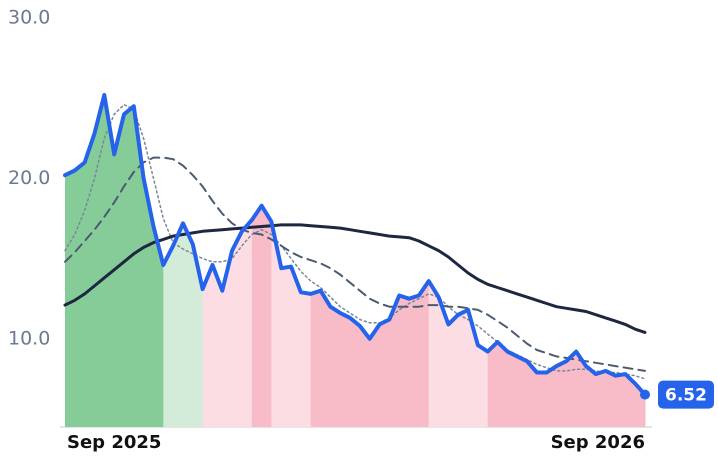 The width and height of the screenshot is (718, 464). I want to click on y-tick-label: 30.0, so click(29, 18).